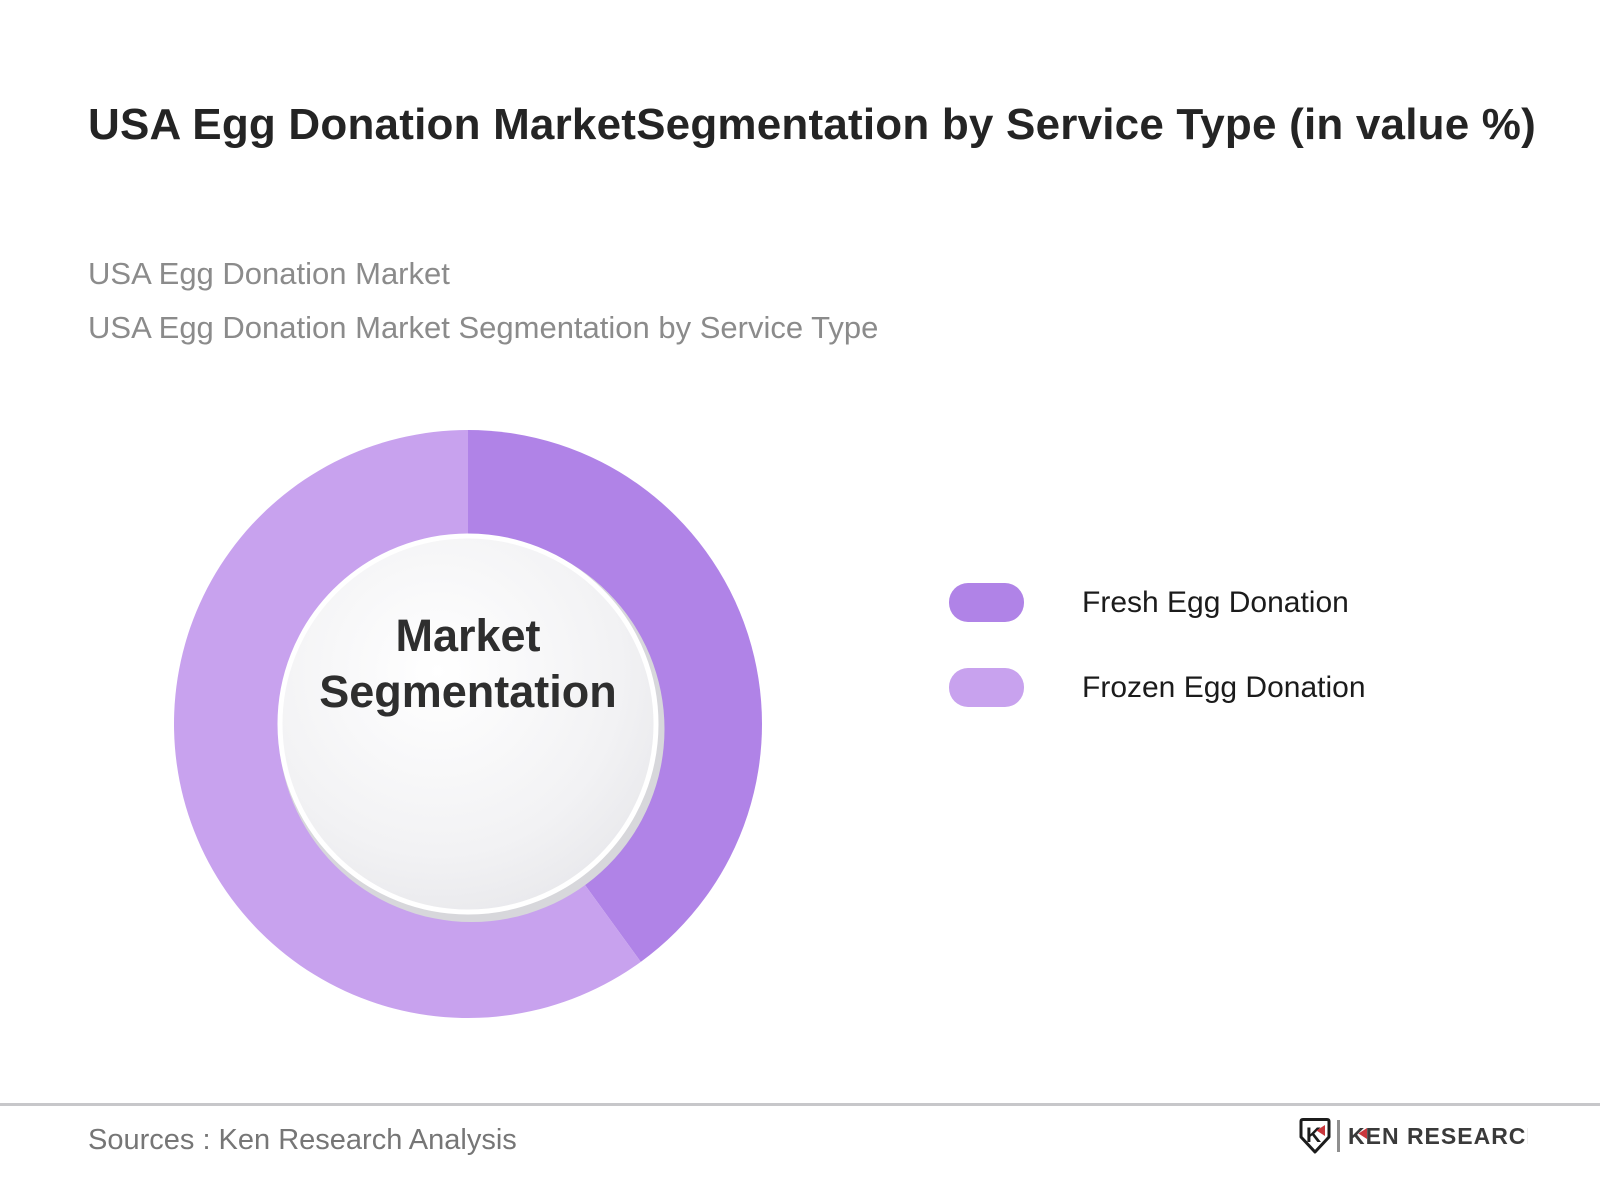 The height and width of the screenshot is (1200, 1600). I want to click on svg-text: K, so click(1313, 1135).